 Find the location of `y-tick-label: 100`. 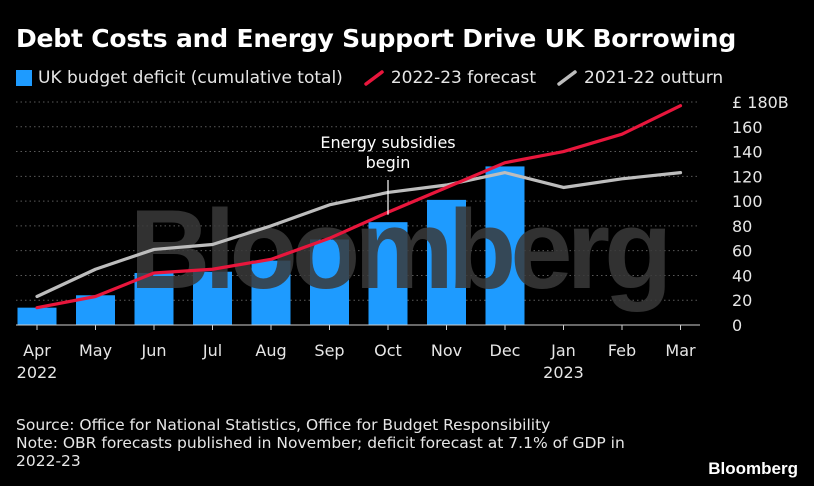

y-tick-label: 100 is located at coordinates (747, 201).